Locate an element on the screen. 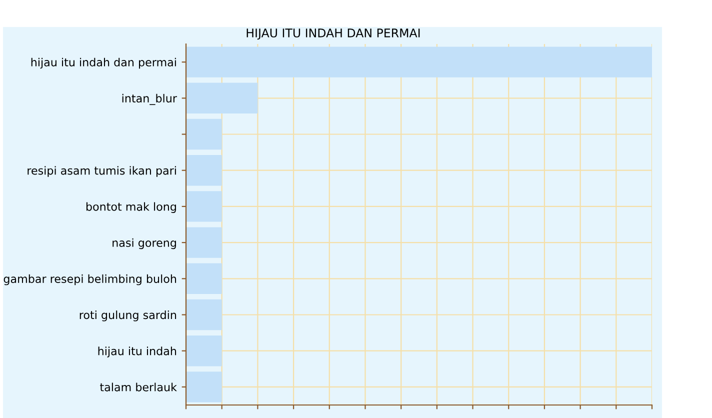  y-tick-label: talam berlauk is located at coordinates (138, 387).